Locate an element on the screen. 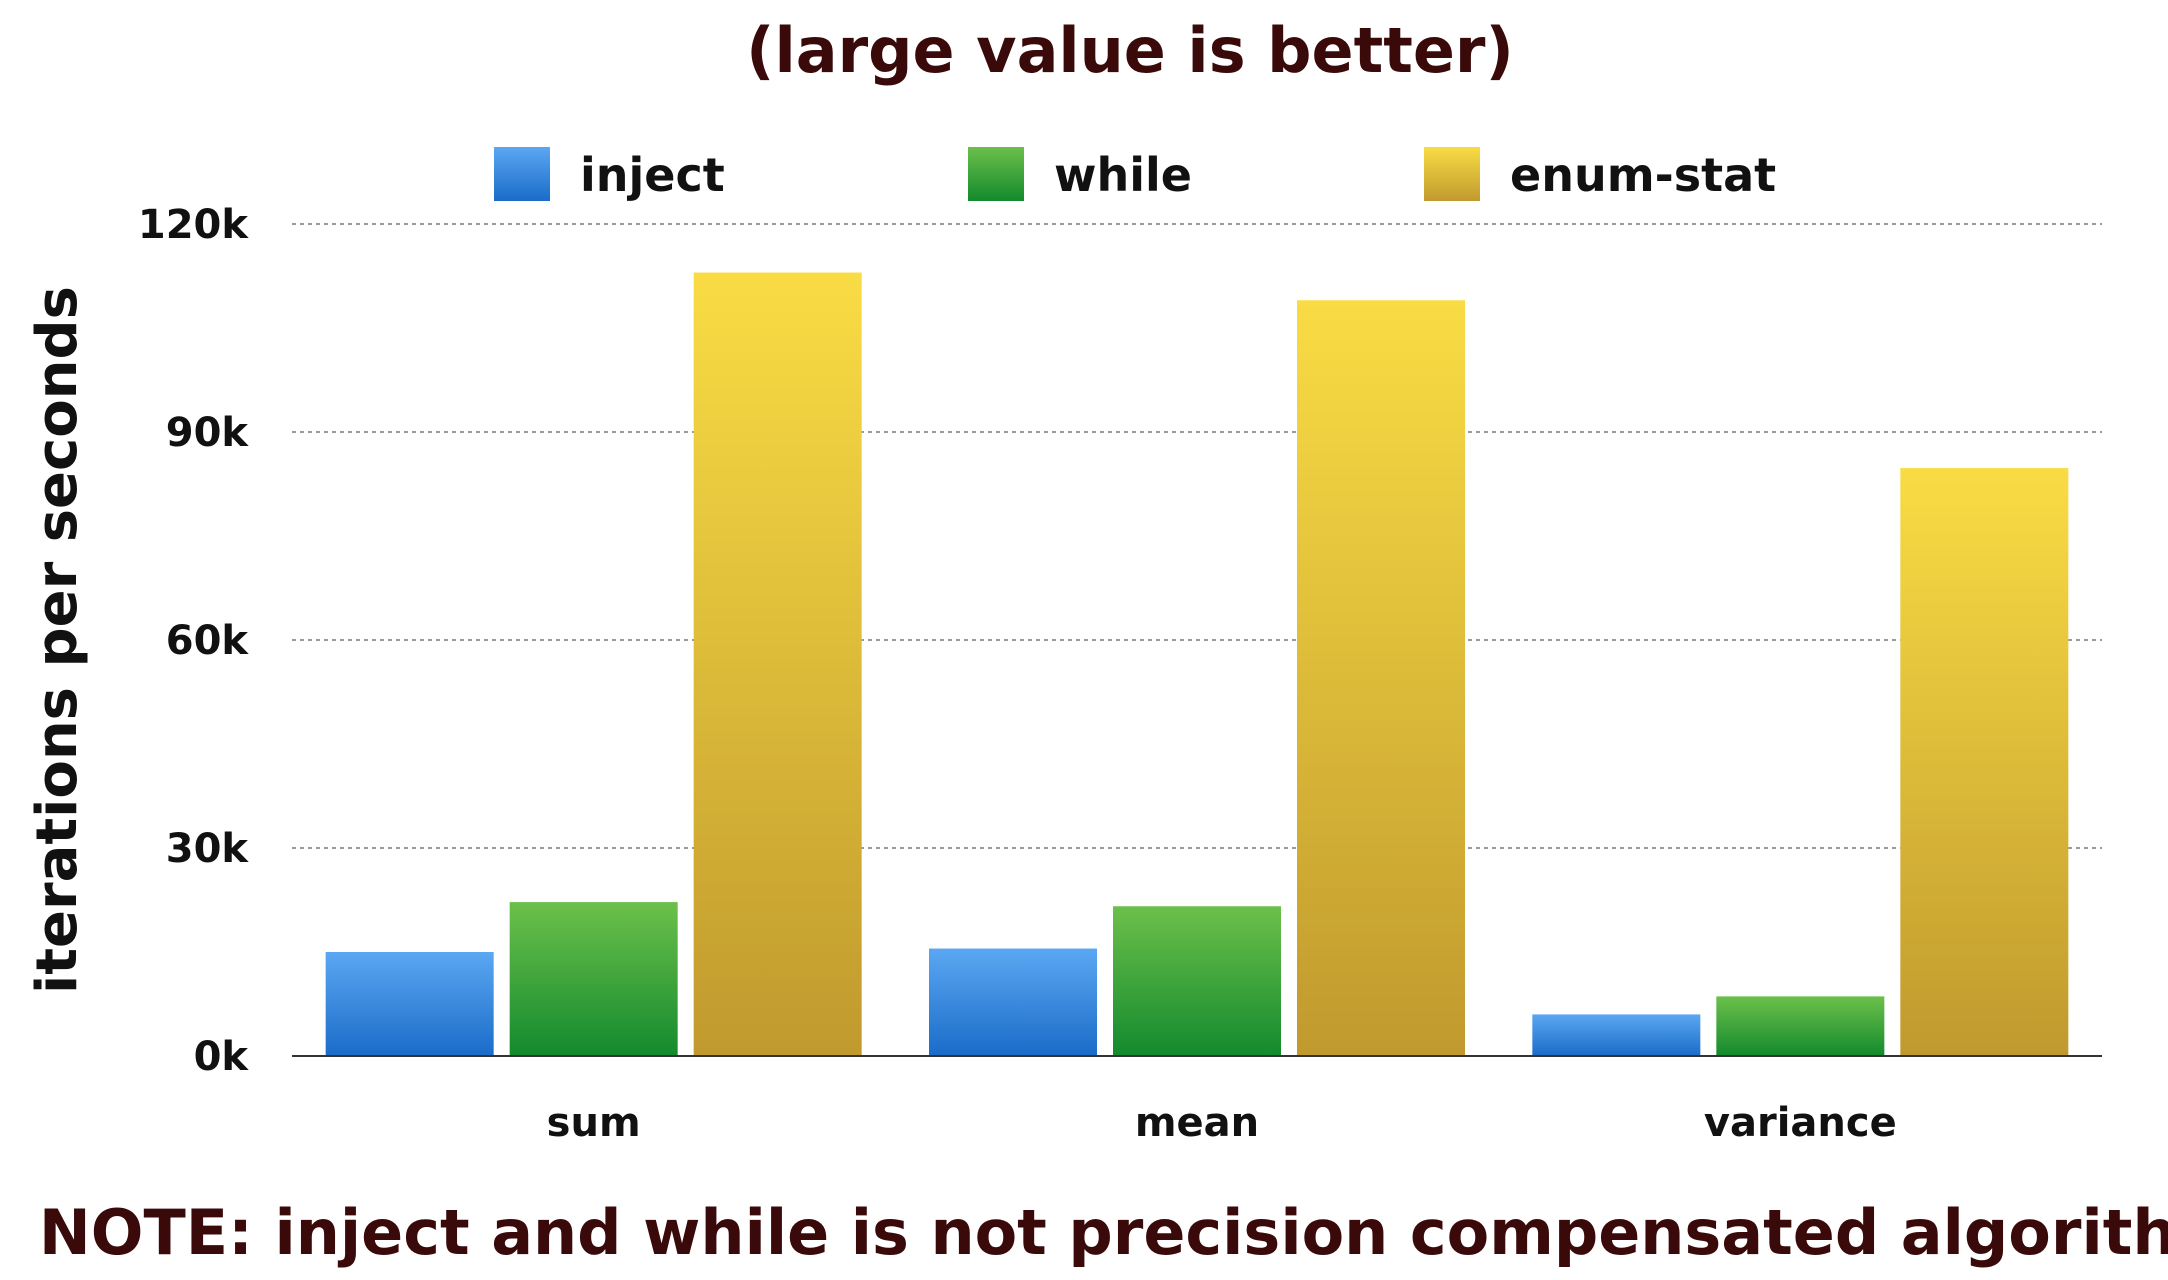 This screenshot has height=1280, width=2168. legend: inject while enum-stat is located at coordinates (1135, 174).